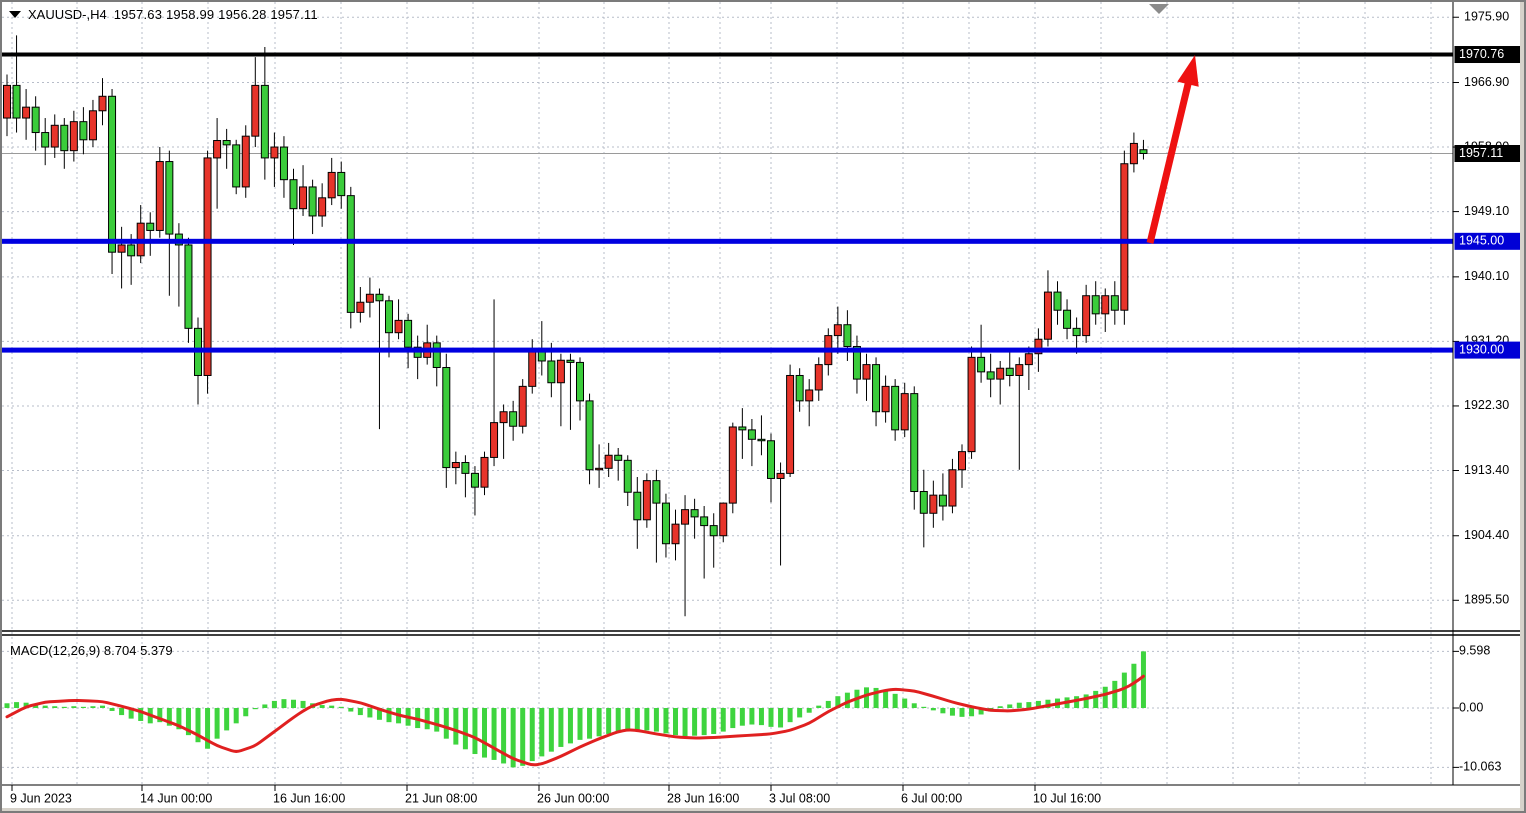 Image resolution: width=1526 pixels, height=813 pixels. What do you see at coordinates (1188, 71) in the screenshot?
I see `trend-arrow-head` at bounding box center [1188, 71].